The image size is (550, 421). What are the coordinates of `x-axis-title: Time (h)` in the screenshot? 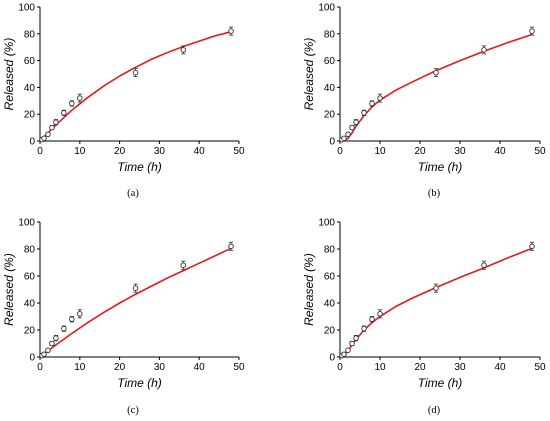 It's located at (440, 167).